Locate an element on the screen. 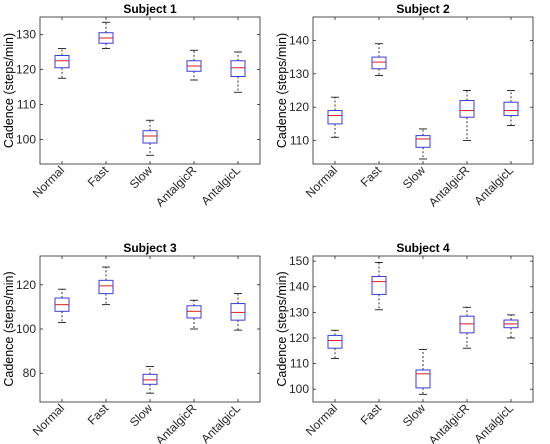 The image size is (550, 444). panel-title: Subject 4 is located at coordinates (423, 248).